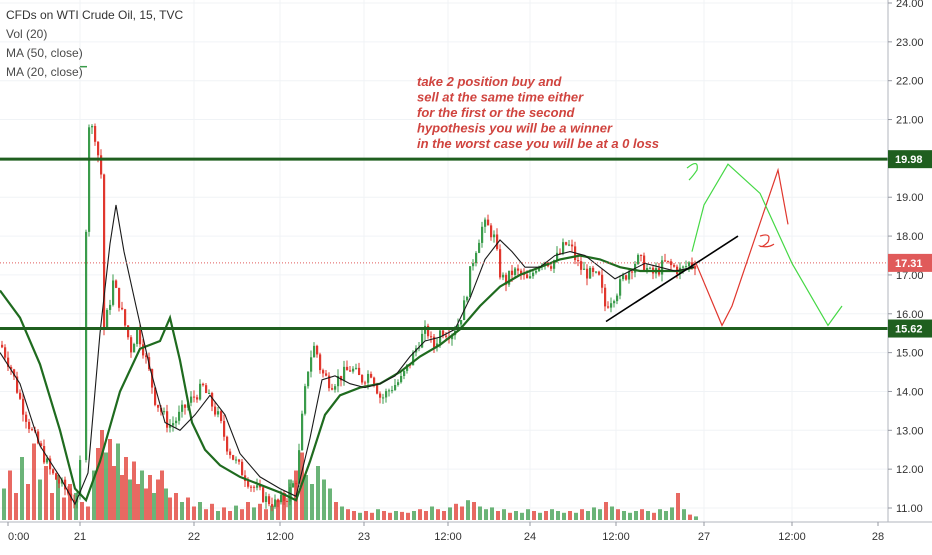 The image size is (932, 555). I want to click on symbol-title: CFDs on WTI Crude Oil, 15, TVC, so click(95, 15).